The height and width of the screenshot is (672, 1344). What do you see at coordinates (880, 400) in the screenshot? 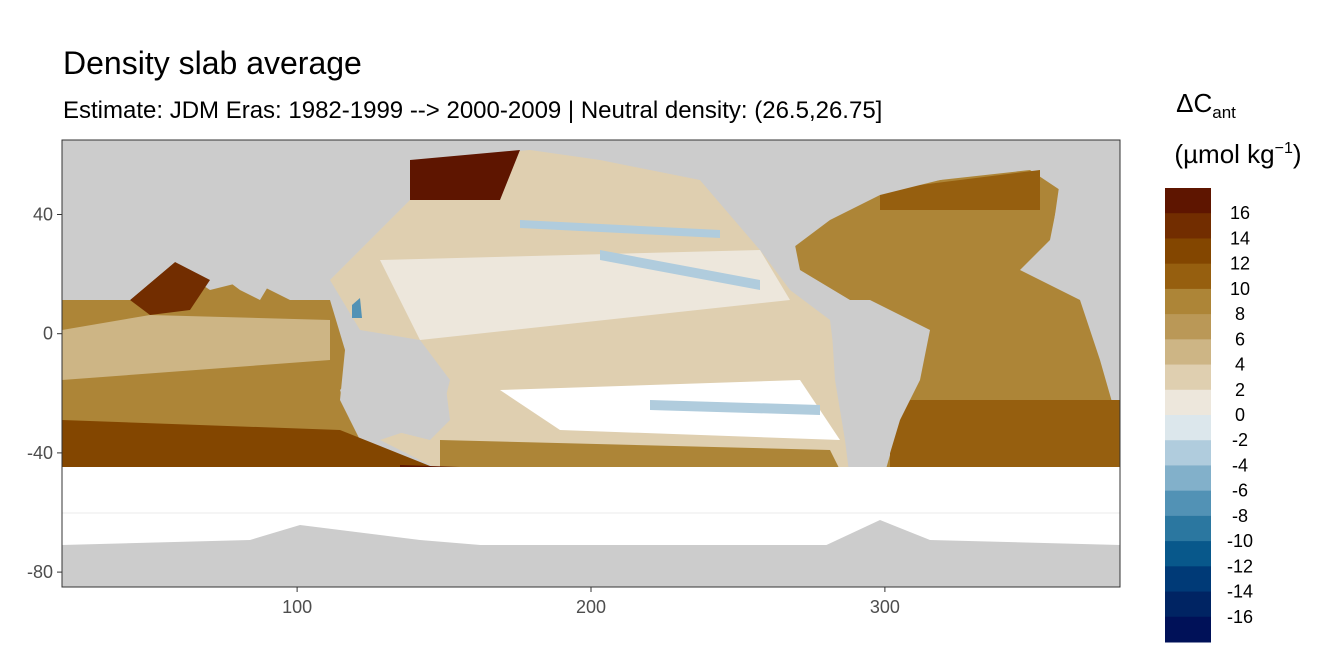
I see `south-america-land` at bounding box center [880, 400].